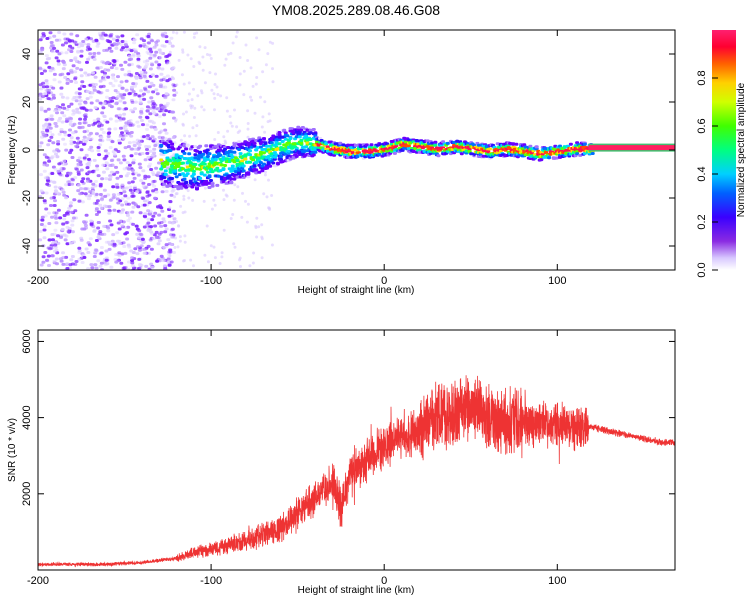 The height and width of the screenshot is (600, 750). What do you see at coordinates (27, 54) in the screenshot?
I see `spectrogram-y-tick-label: 40` at bounding box center [27, 54].